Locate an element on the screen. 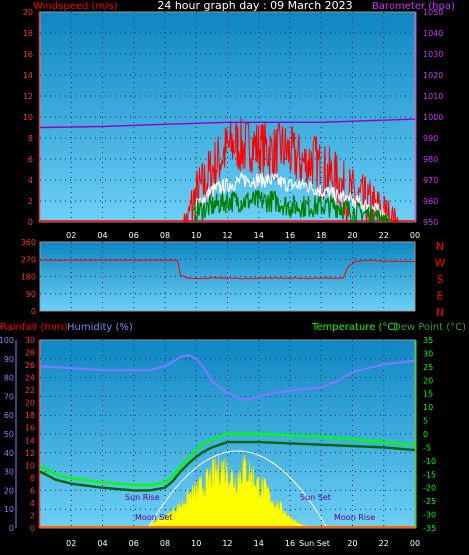  chart-title: 24 hour graph day : 09 March 2023 is located at coordinates (254, 6).